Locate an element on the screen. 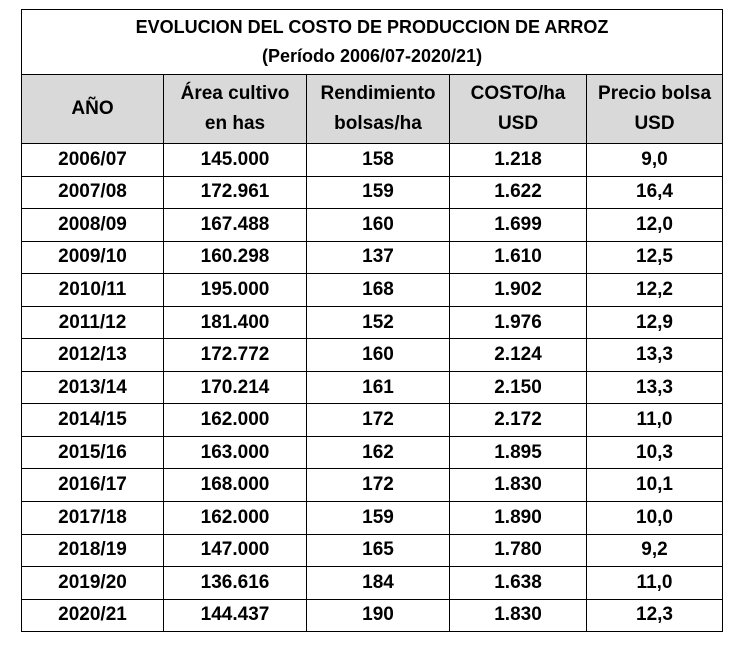  table-cell: 172.772 is located at coordinates (235, 355).